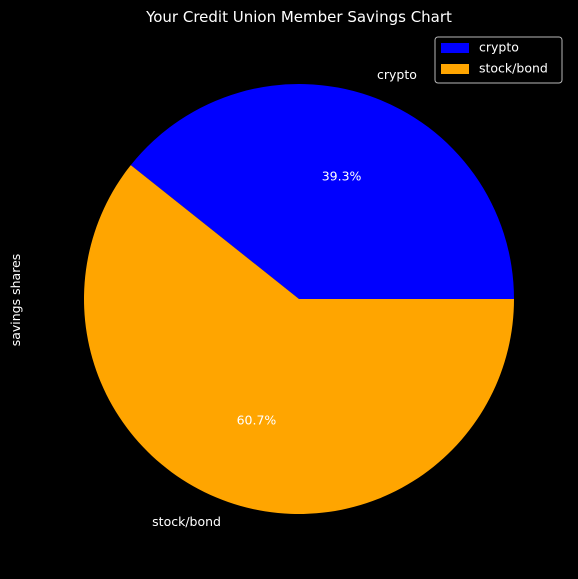  What do you see at coordinates (397, 74) in the screenshot?
I see `slice-label-crypto: crypto` at bounding box center [397, 74].